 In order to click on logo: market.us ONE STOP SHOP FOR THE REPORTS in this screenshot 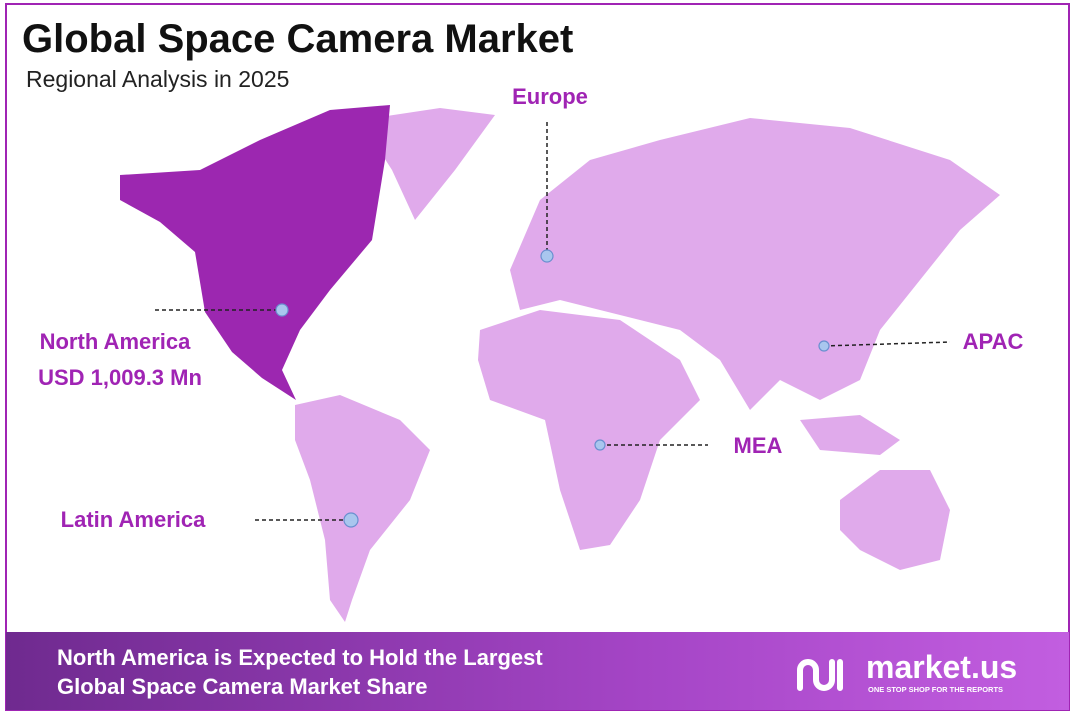, I will do `click(907, 671)`.